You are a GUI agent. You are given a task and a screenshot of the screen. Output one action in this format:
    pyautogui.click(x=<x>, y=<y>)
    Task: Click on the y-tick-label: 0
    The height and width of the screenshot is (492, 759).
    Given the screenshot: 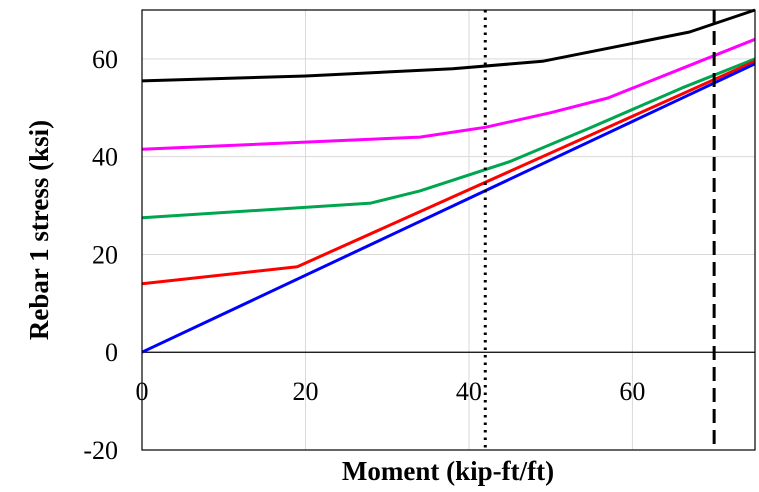 What is the action you would take?
    pyautogui.click(x=111, y=352)
    